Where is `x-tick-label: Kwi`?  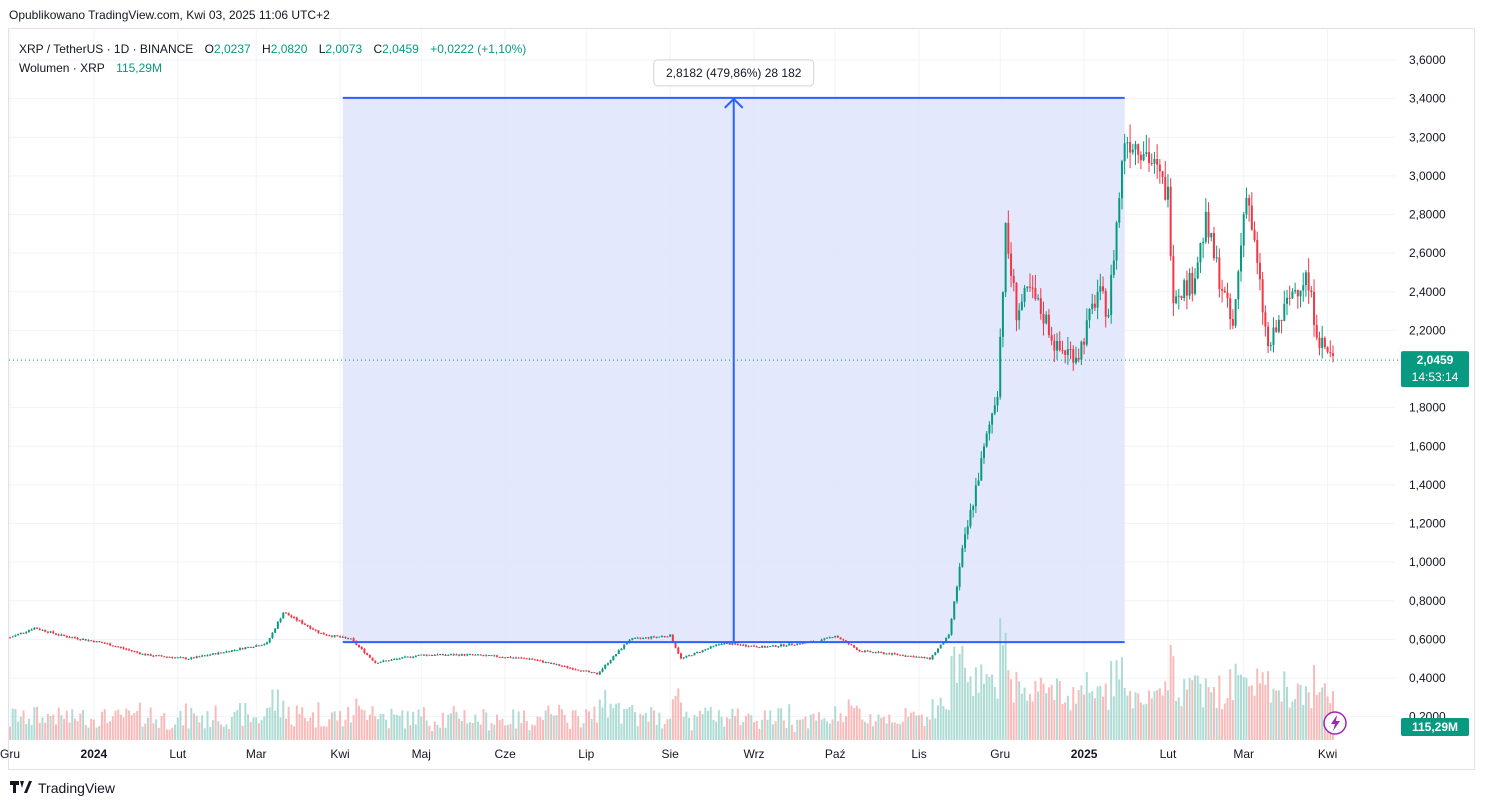
x-tick-label: Kwi is located at coordinates (1327, 754).